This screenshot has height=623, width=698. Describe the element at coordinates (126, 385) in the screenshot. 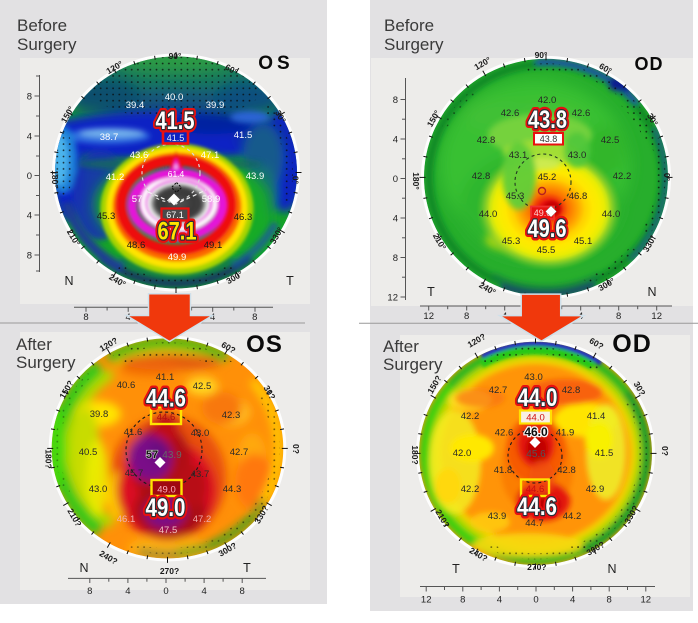

I see `svg-text: 40.6` at that location.